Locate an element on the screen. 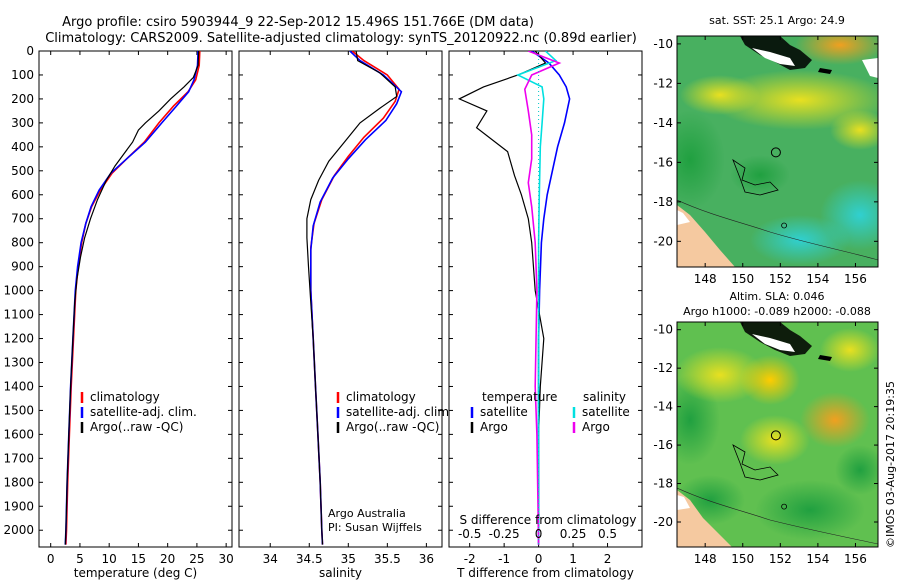 The height and width of the screenshot is (580, 900). differences-lines is located at coordinates (514, 298).